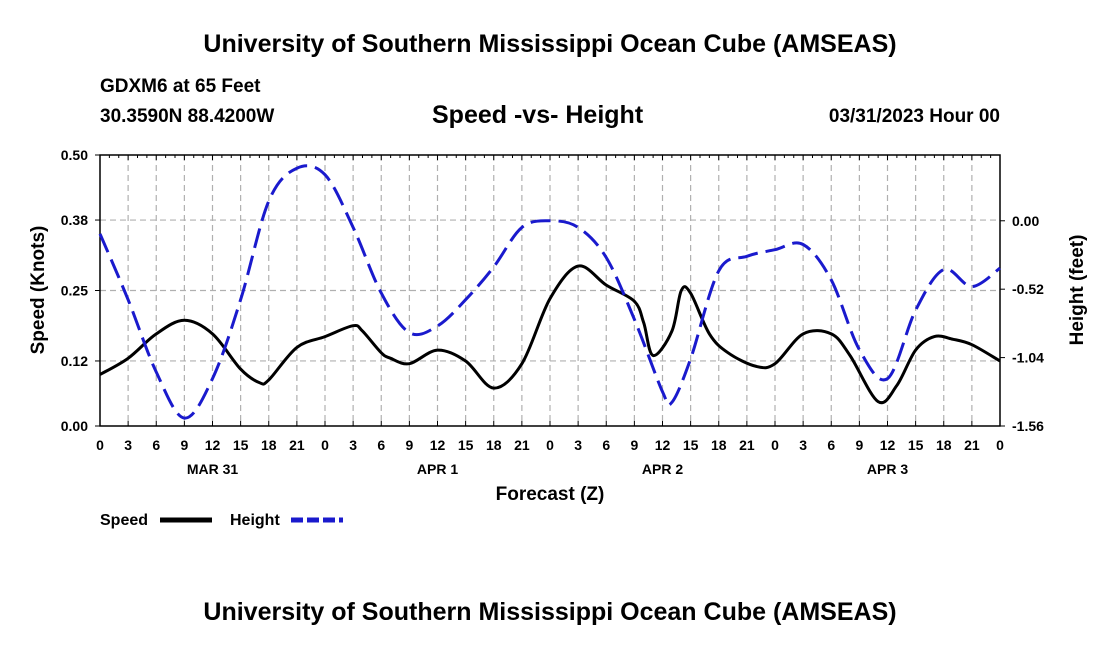 The width and height of the screenshot is (1100, 650). What do you see at coordinates (1077, 290) in the screenshot?
I see `y2-axis-title: Height (feet)` at bounding box center [1077, 290].